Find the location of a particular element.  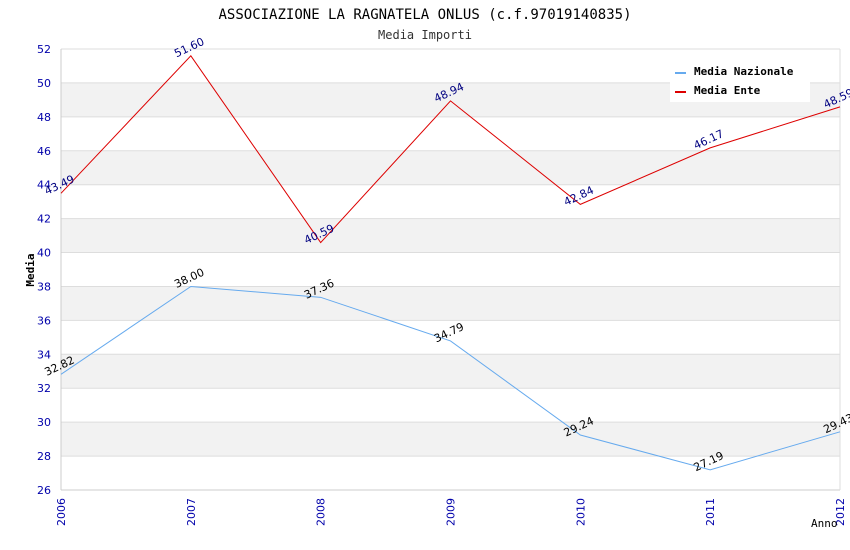

x-tick-label: 2012 is located at coordinates (840, 512).